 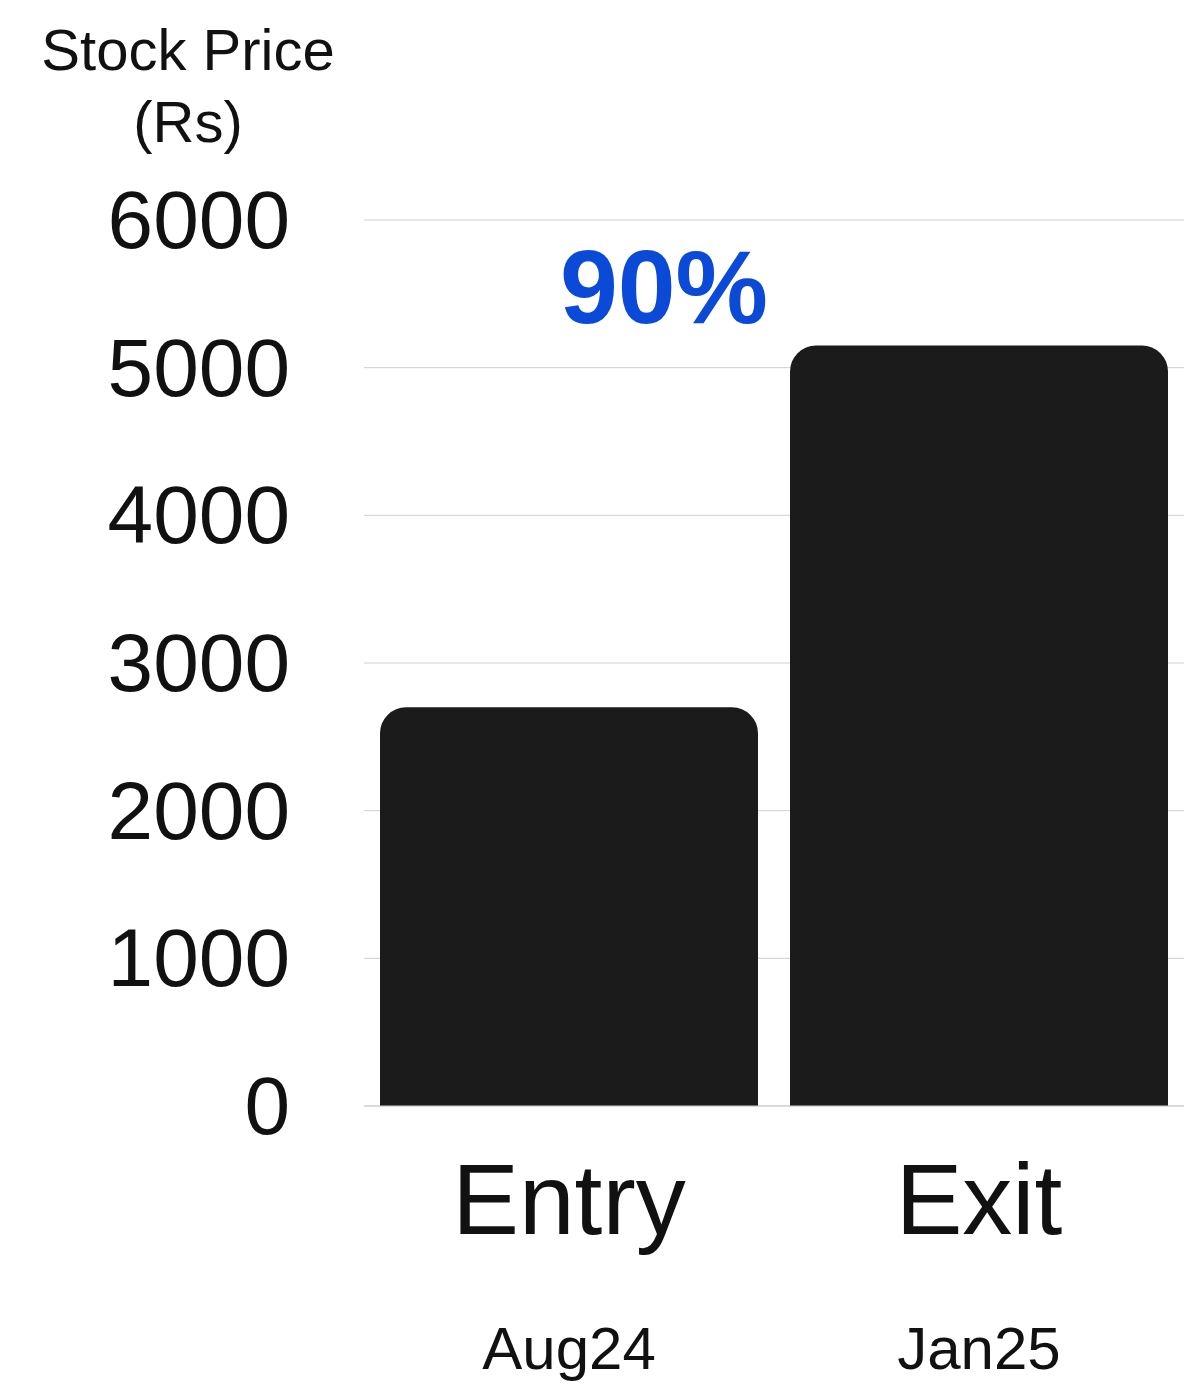 What do you see at coordinates (198, 958) in the screenshot?
I see `y-tick-label: 1000` at bounding box center [198, 958].